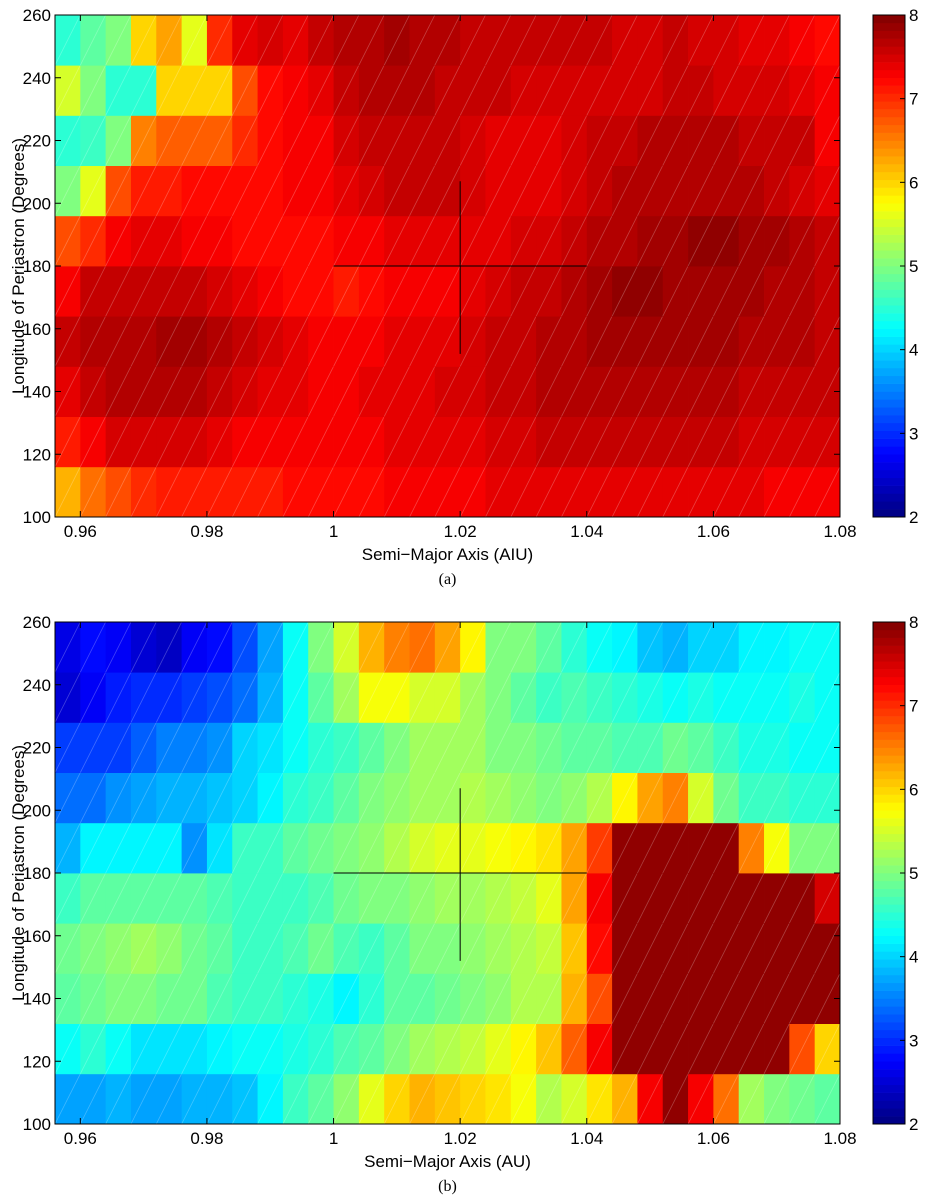  I want to click on x-tick-label: 0.98, so click(206, 1138).